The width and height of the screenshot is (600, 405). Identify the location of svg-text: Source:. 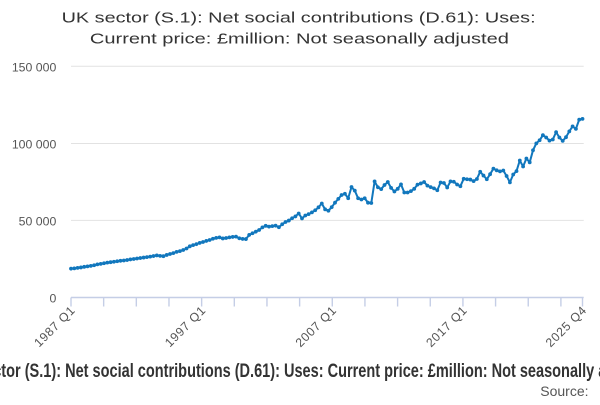
(564, 391).